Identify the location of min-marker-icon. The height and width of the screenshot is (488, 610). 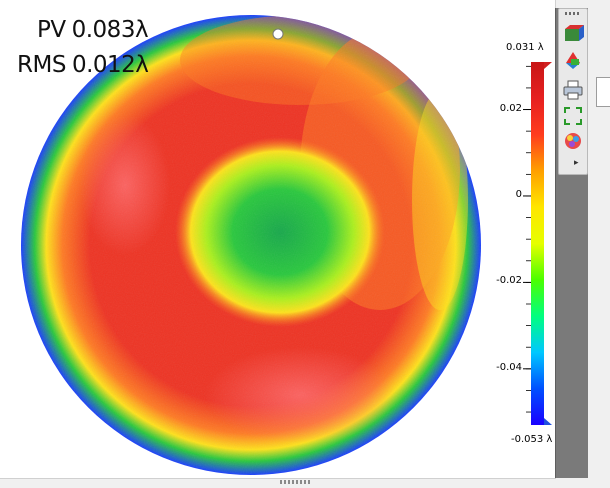
(548, 421).